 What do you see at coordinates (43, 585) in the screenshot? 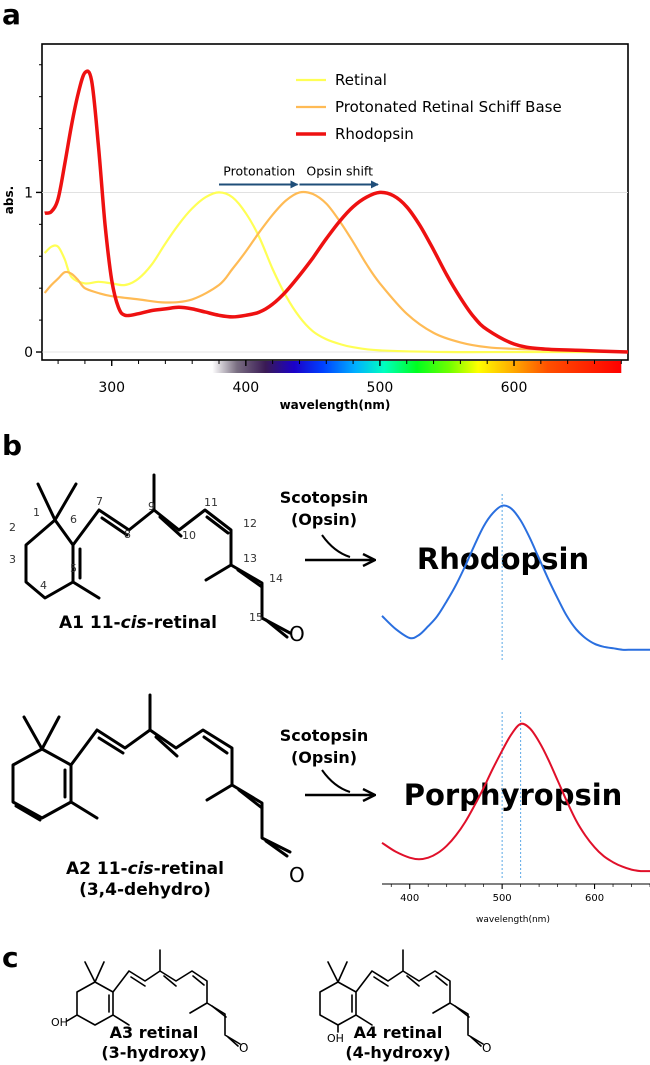
I see `atom-number-4: 4` at bounding box center [43, 585].